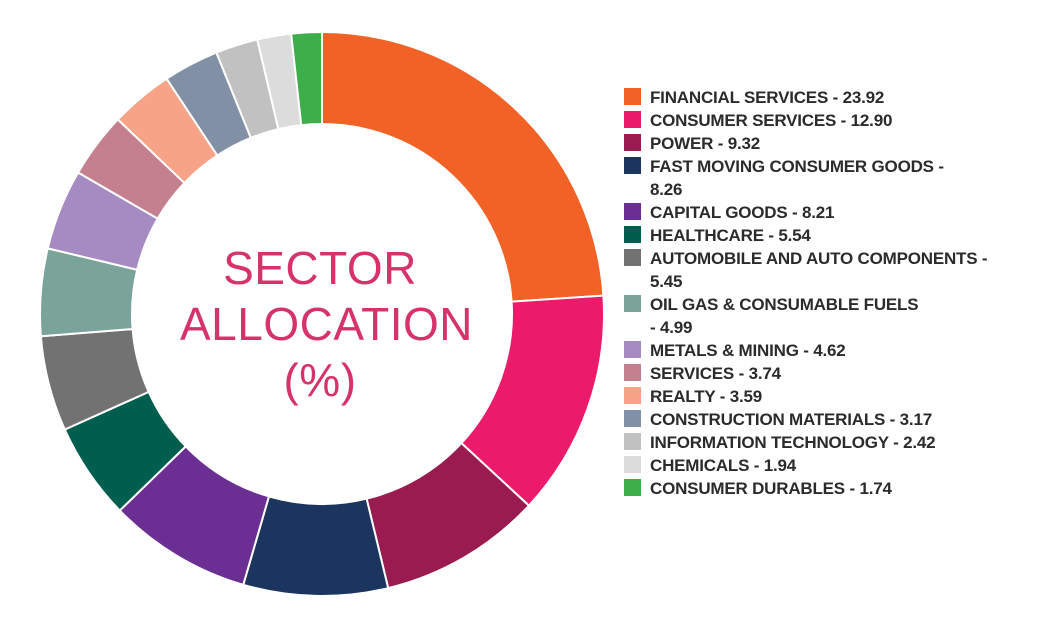 This screenshot has width=1056, height=622. I want to click on legend-label: CAPITAL GOODS - 8.21, so click(742, 212).